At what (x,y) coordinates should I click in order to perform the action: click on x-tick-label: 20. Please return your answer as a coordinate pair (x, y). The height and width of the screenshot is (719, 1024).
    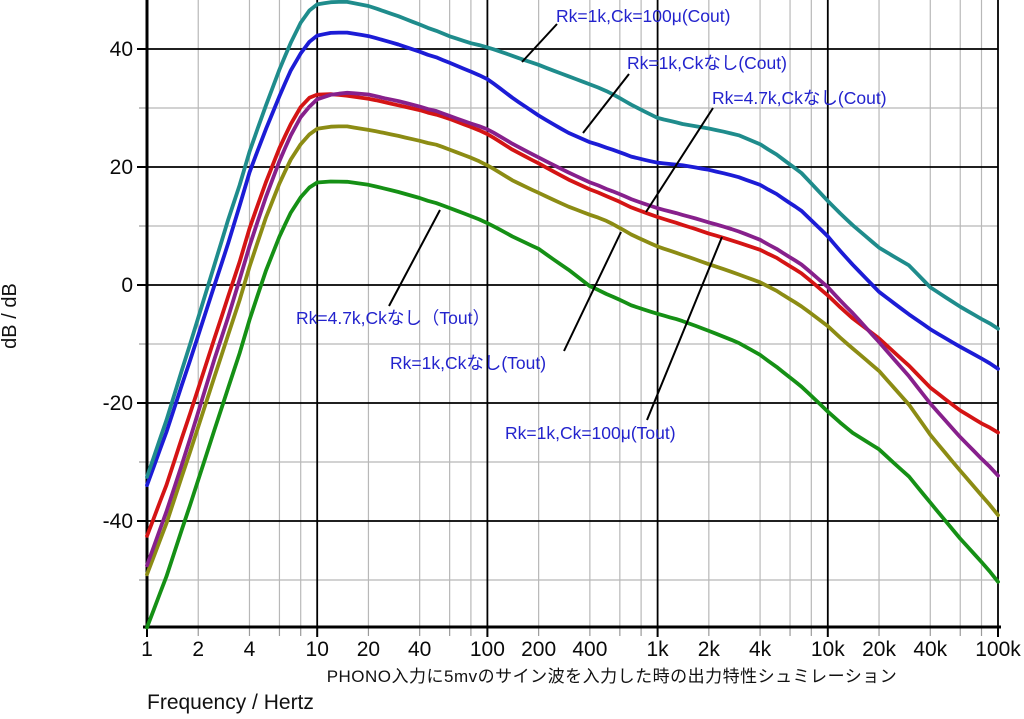
    Looking at the image, I should click on (368, 649).